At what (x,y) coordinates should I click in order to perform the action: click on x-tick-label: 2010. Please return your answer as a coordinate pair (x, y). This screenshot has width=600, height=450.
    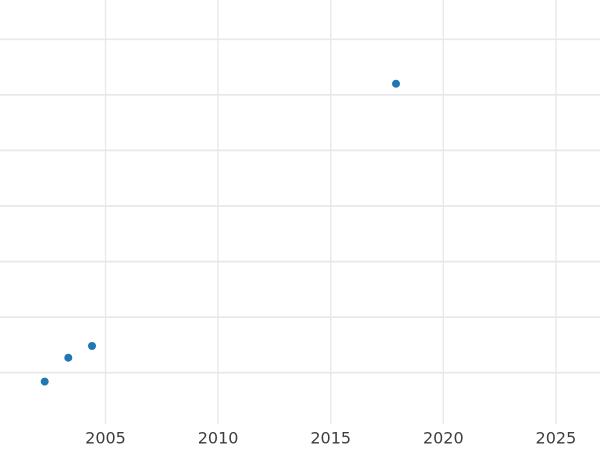
    Looking at the image, I should click on (218, 438).